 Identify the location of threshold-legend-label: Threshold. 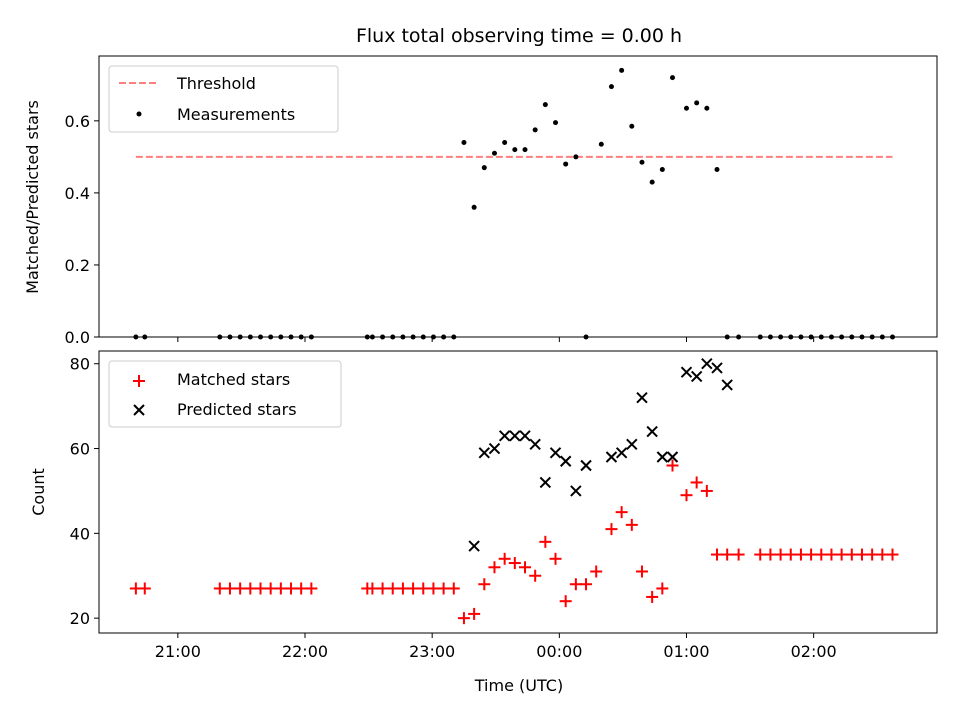
(216, 83).